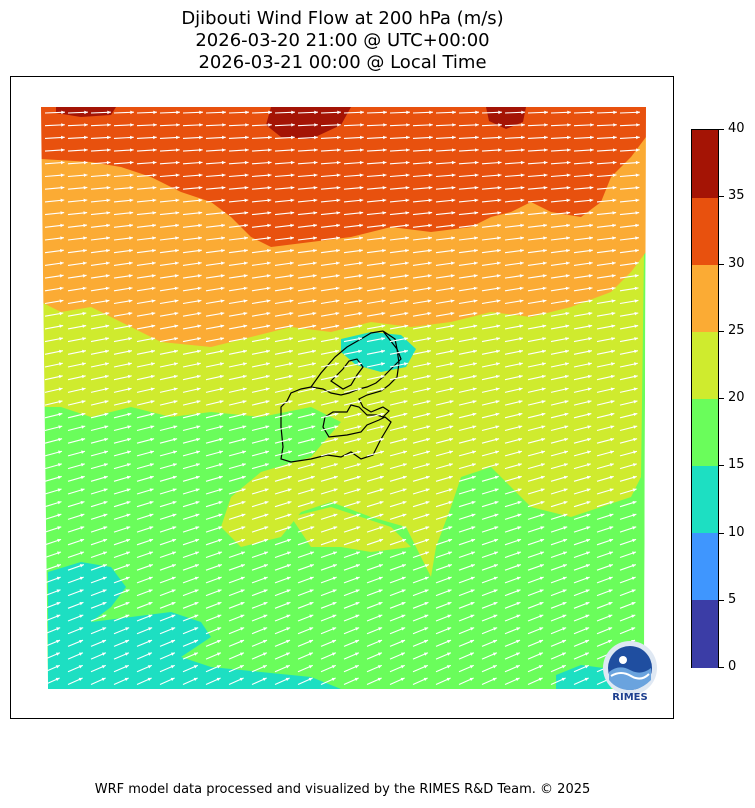 The height and width of the screenshot is (808, 755). I want to click on band-10-15-sw, so click(194, 625).